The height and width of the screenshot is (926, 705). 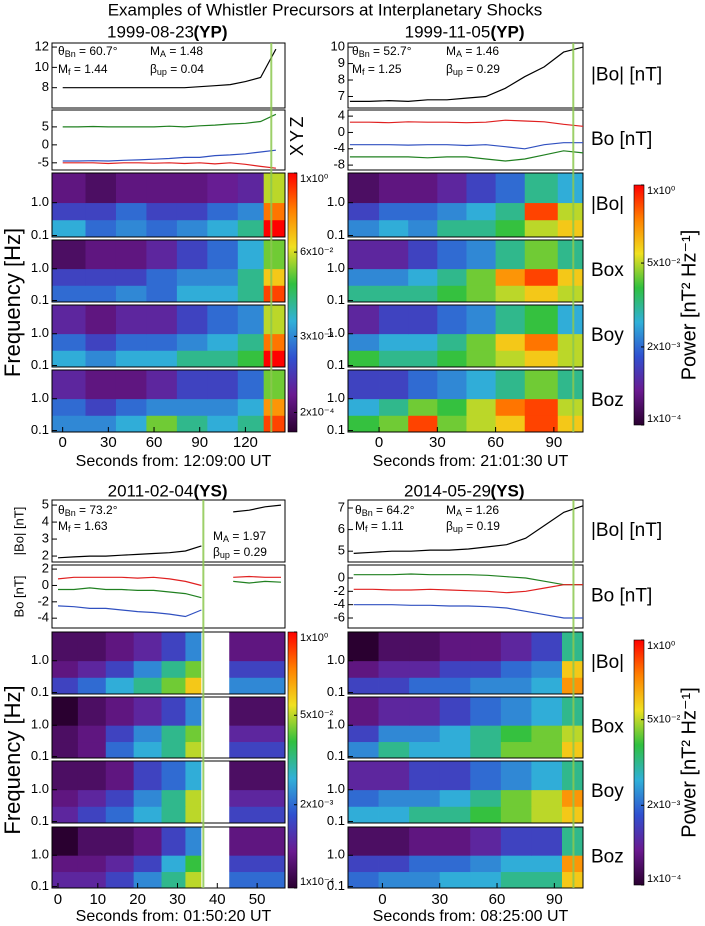 I want to click on annotation: MA = 1.97, so click(x=239, y=536).